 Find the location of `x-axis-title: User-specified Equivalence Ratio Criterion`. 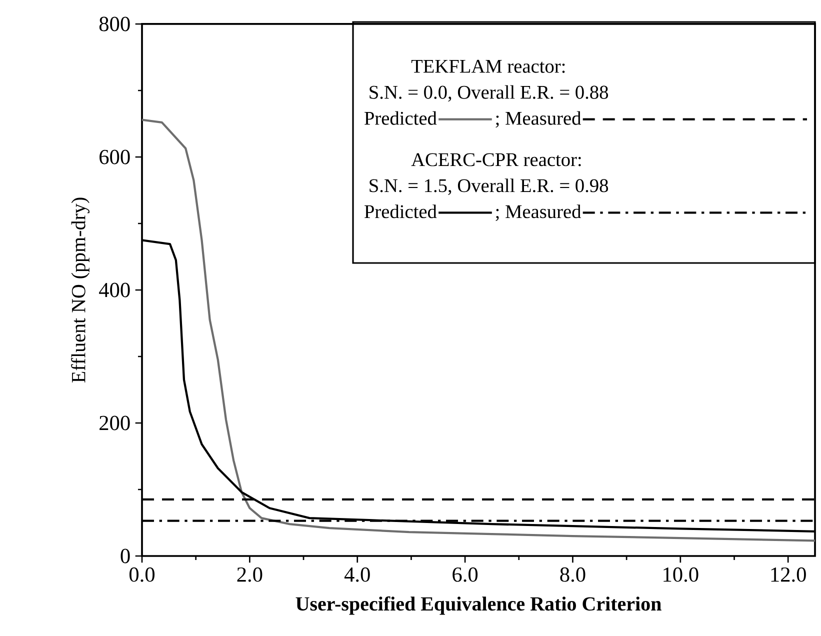

x-axis-title: User-specified Equivalence Ratio Criterion is located at coordinates (479, 605).